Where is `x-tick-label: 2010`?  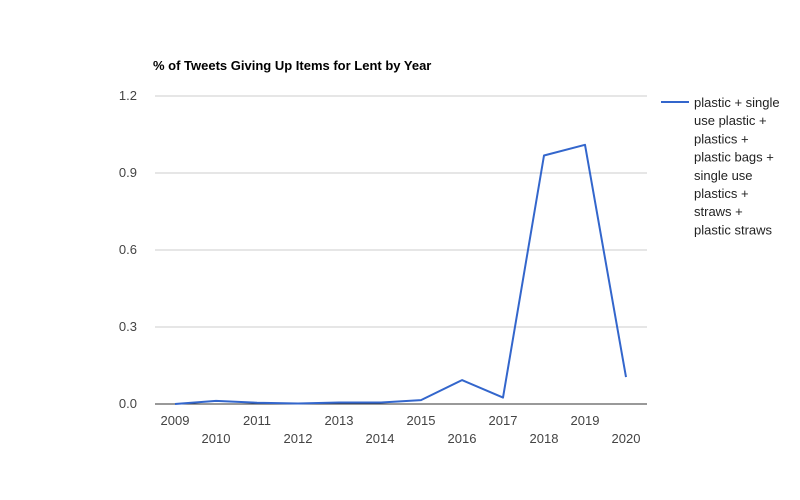
x-tick-label: 2010 is located at coordinates (216, 438).